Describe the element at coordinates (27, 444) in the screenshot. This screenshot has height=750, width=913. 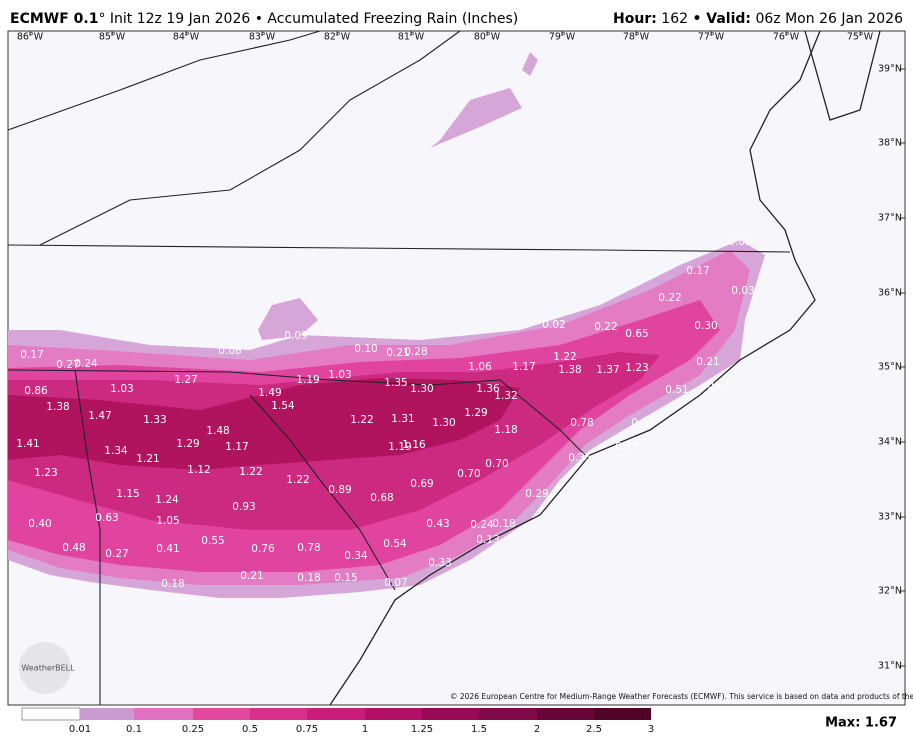
I see `point-value: 1.41` at that location.